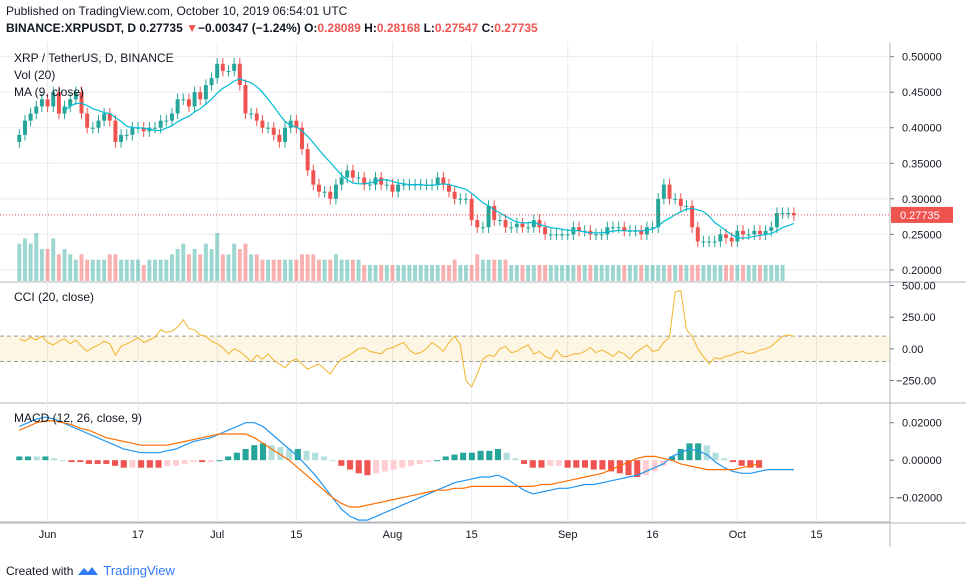  What do you see at coordinates (34, 75) in the screenshot?
I see `volume-legend: Vol (20)` at bounding box center [34, 75].